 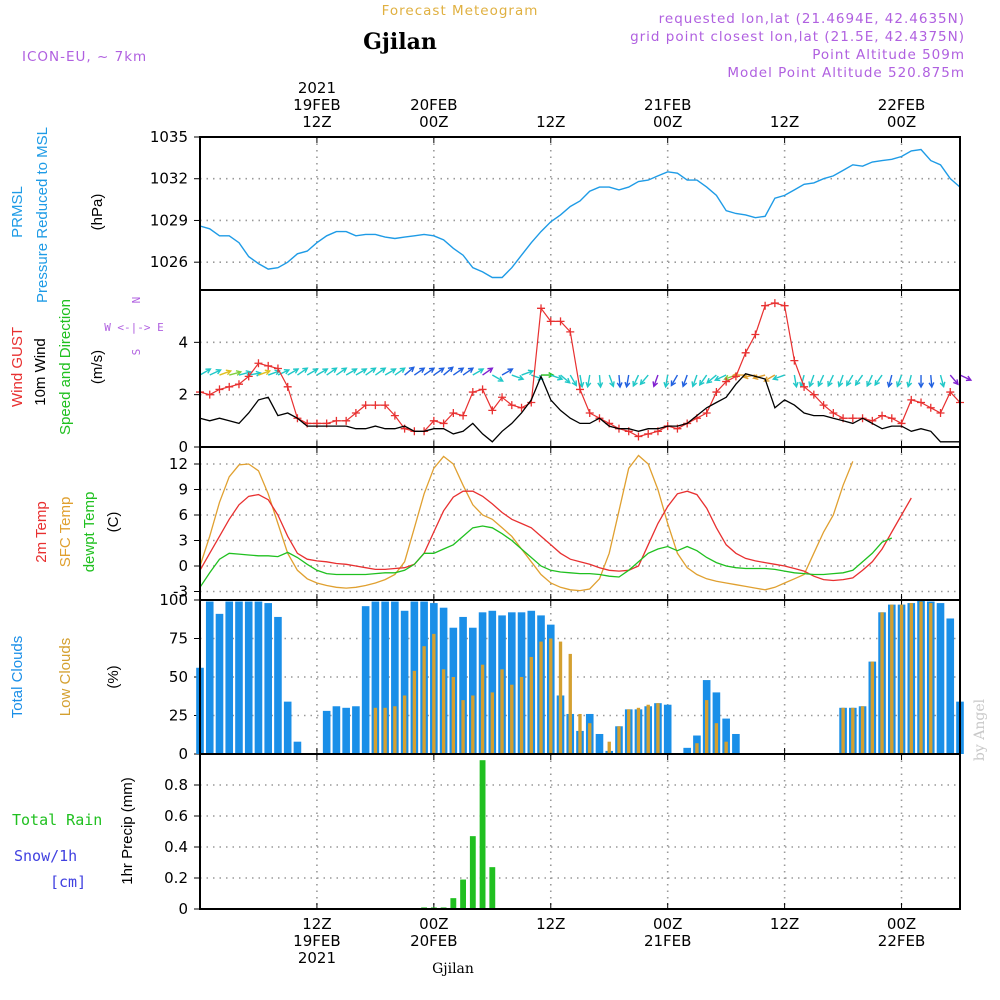 I want to click on wind-unit: (m/s), so click(x=97, y=367).